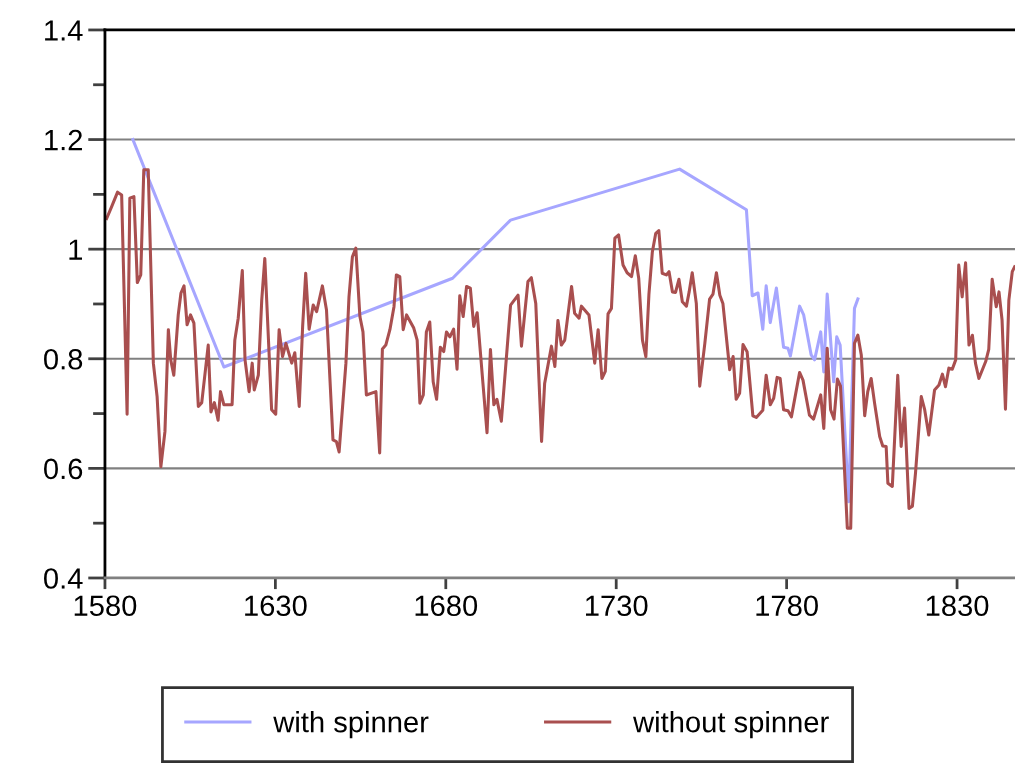 This screenshot has height=780, width=1015. What do you see at coordinates (75, 249) in the screenshot?
I see `y-tick-label: 1` at bounding box center [75, 249].